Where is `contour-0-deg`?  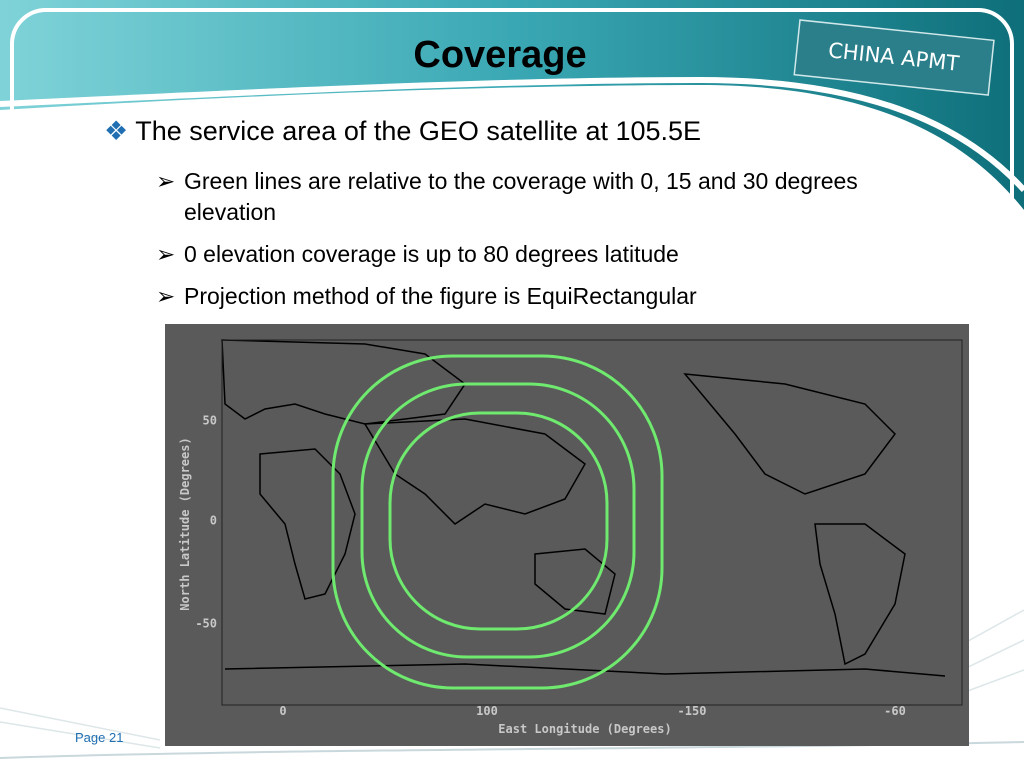
contour-0-deg is located at coordinates (497, 522).